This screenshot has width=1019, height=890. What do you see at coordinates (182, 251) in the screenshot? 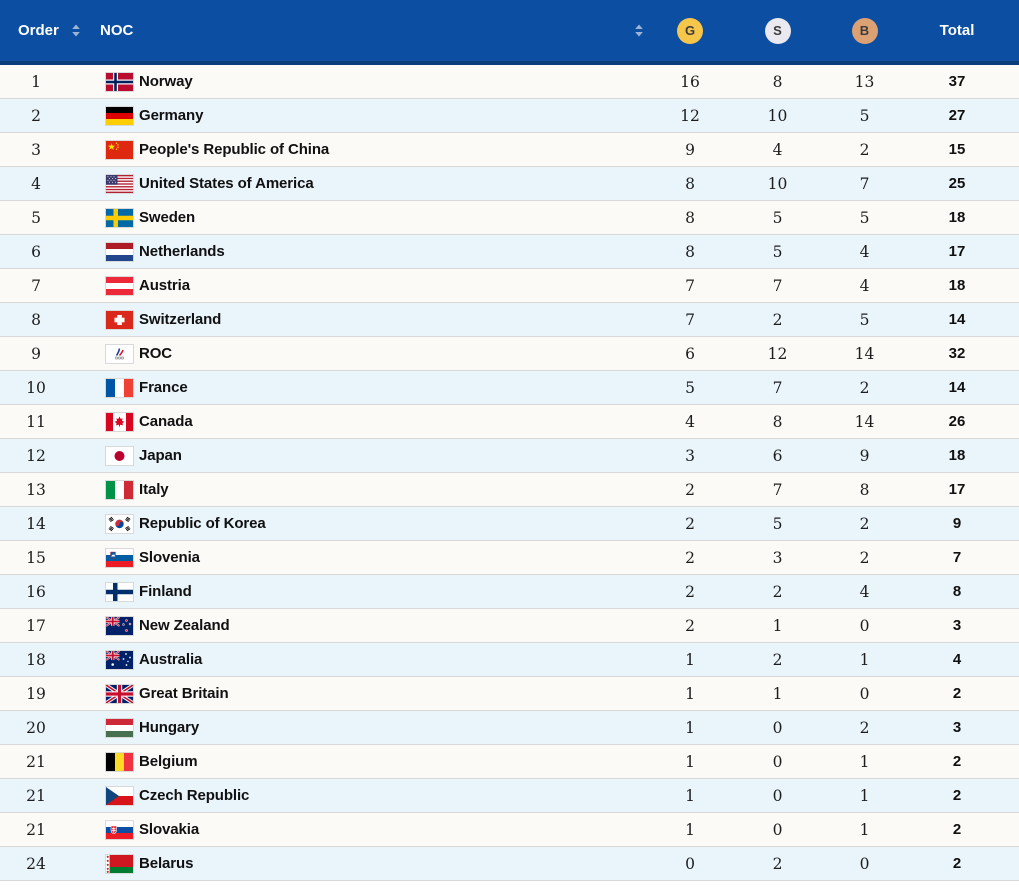
I see `noc-name: Netherlands` at bounding box center [182, 251].